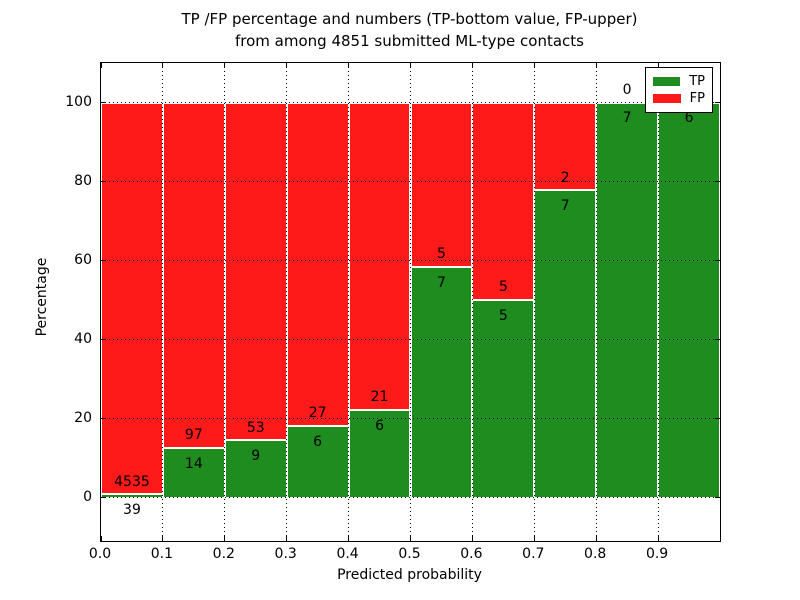  I want to click on x-tick-label: 0.9, so click(657, 554).